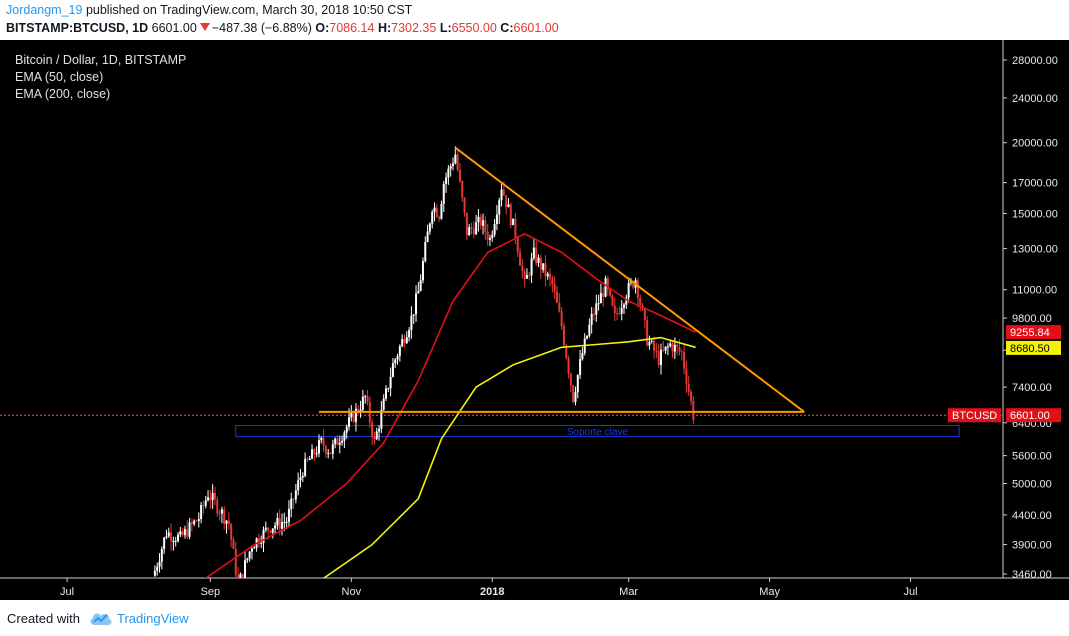  What do you see at coordinates (1032, 575) in the screenshot?
I see `y-tick-label: 3460.00` at bounding box center [1032, 575].